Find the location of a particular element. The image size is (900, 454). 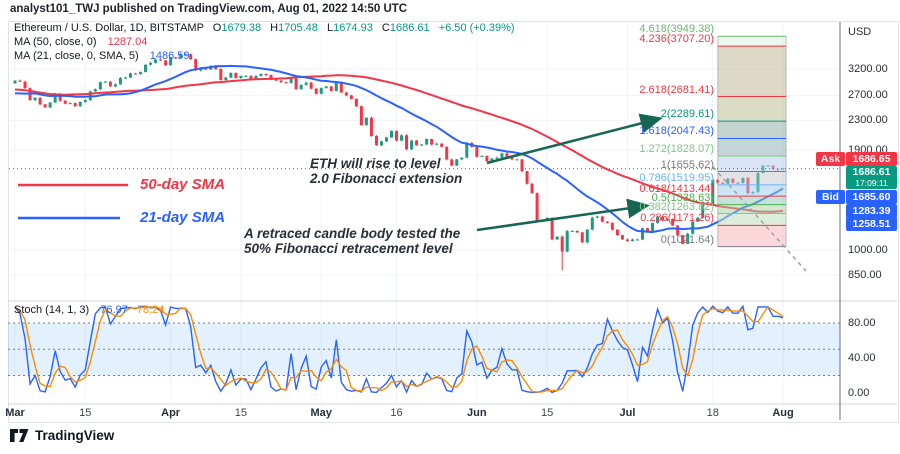

tradingview-logo-icon is located at coordinates (19, 435).